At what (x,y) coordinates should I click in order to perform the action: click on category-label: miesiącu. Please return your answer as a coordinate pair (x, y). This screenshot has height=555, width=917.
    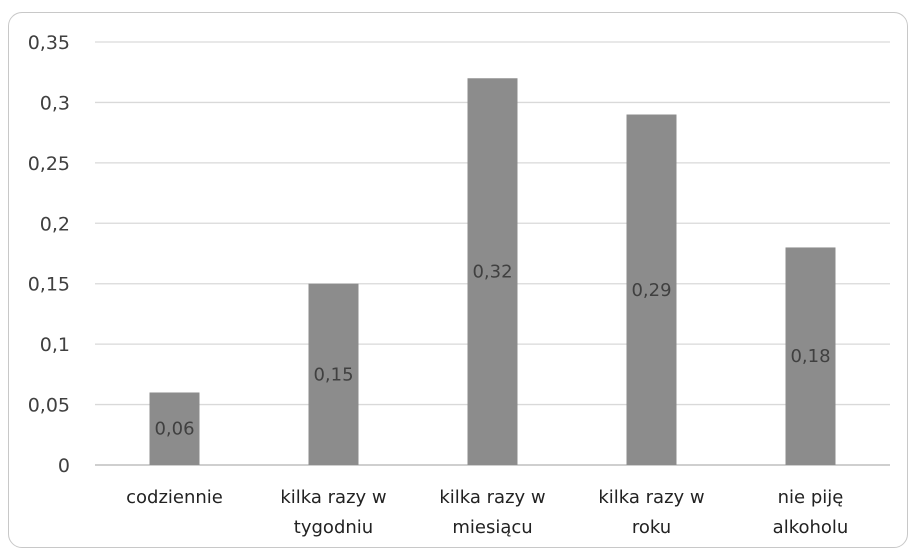
    Looking at the image, I should click on (492, 527).